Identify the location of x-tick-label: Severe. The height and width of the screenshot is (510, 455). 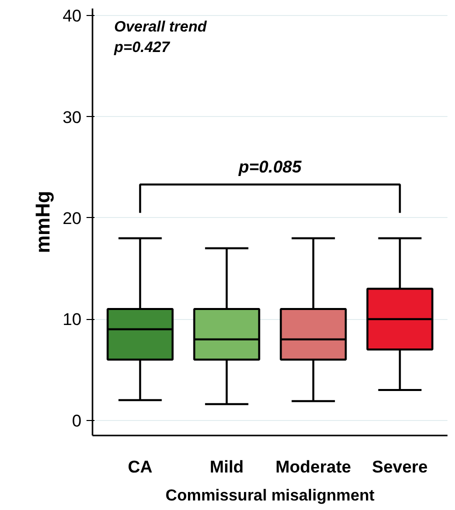
(400, 467).